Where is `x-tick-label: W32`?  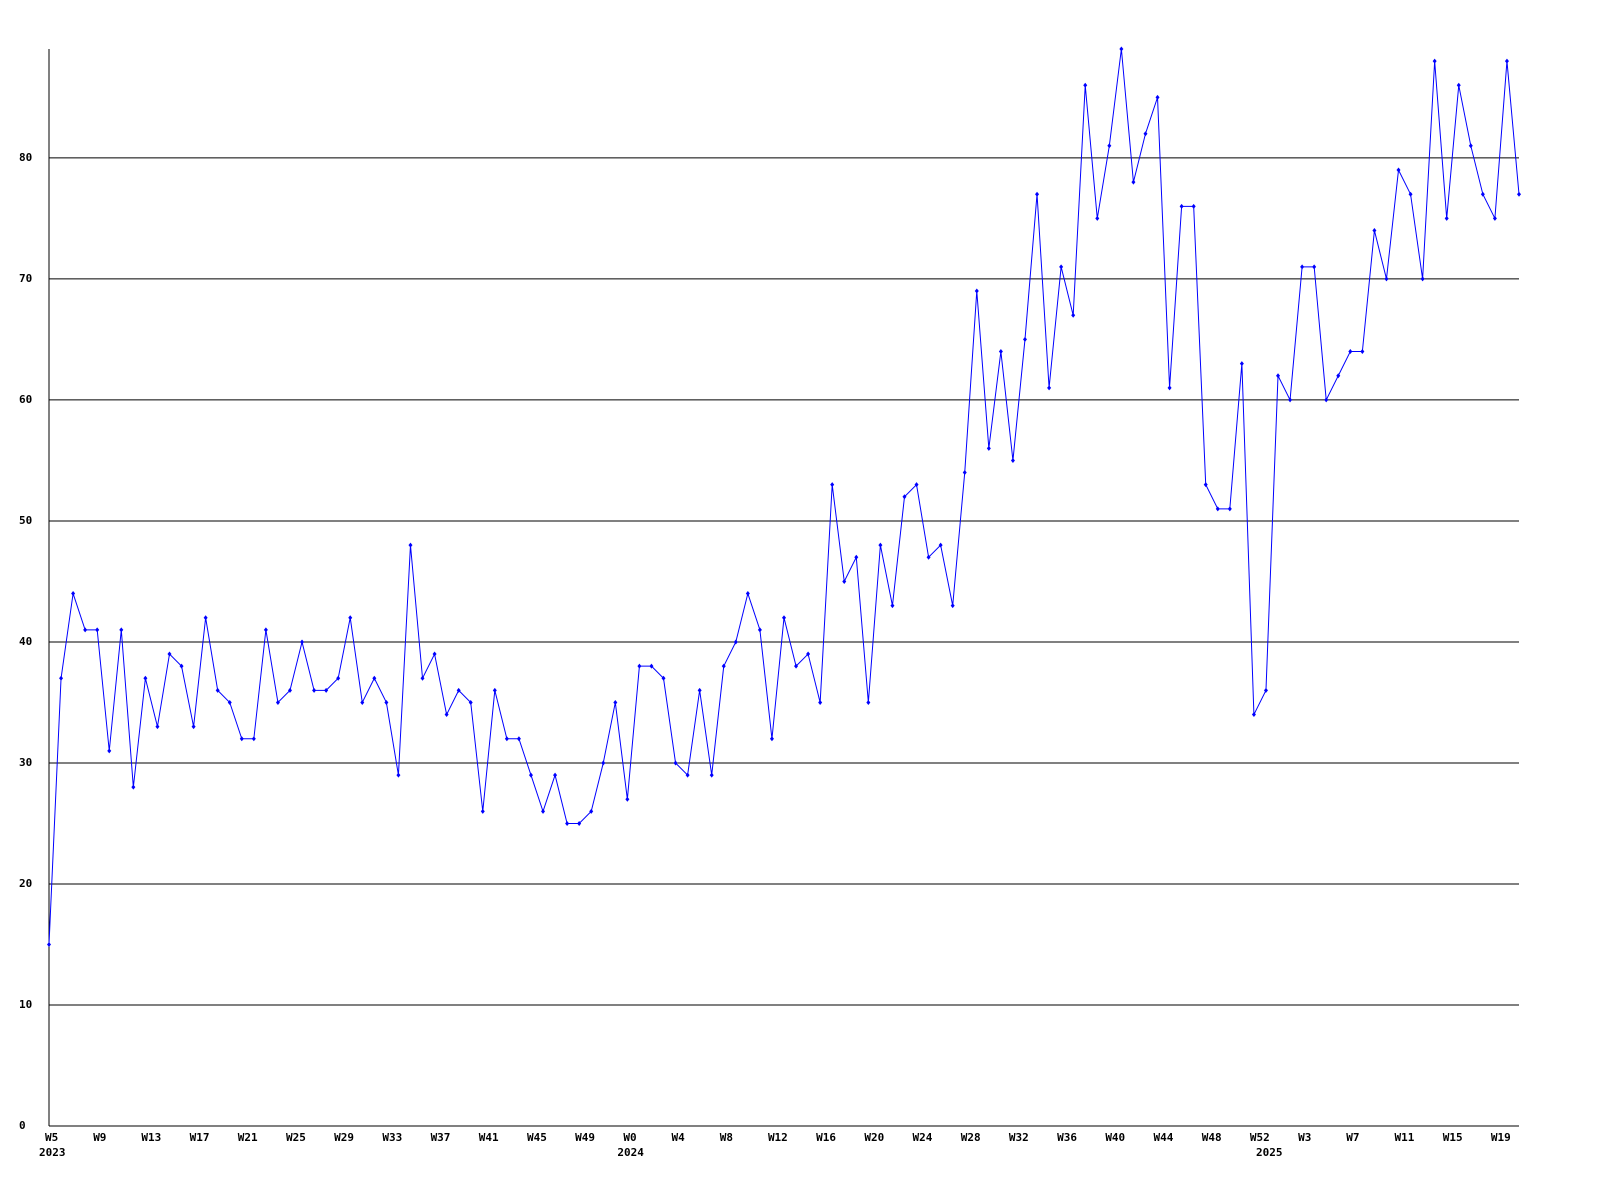 x-tick-label: W32 is located at coordinates (1019, 1137).